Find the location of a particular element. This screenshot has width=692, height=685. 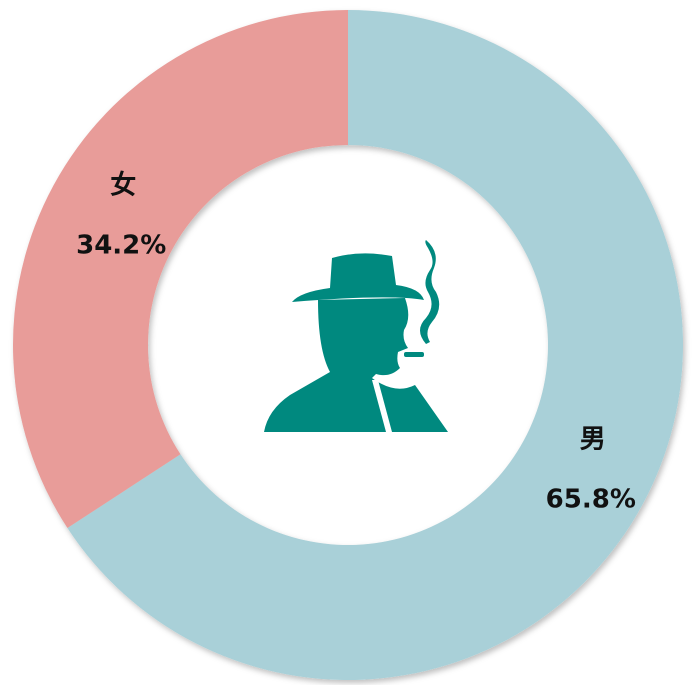

slice-label: 男 is located at coordinates (593, 440).